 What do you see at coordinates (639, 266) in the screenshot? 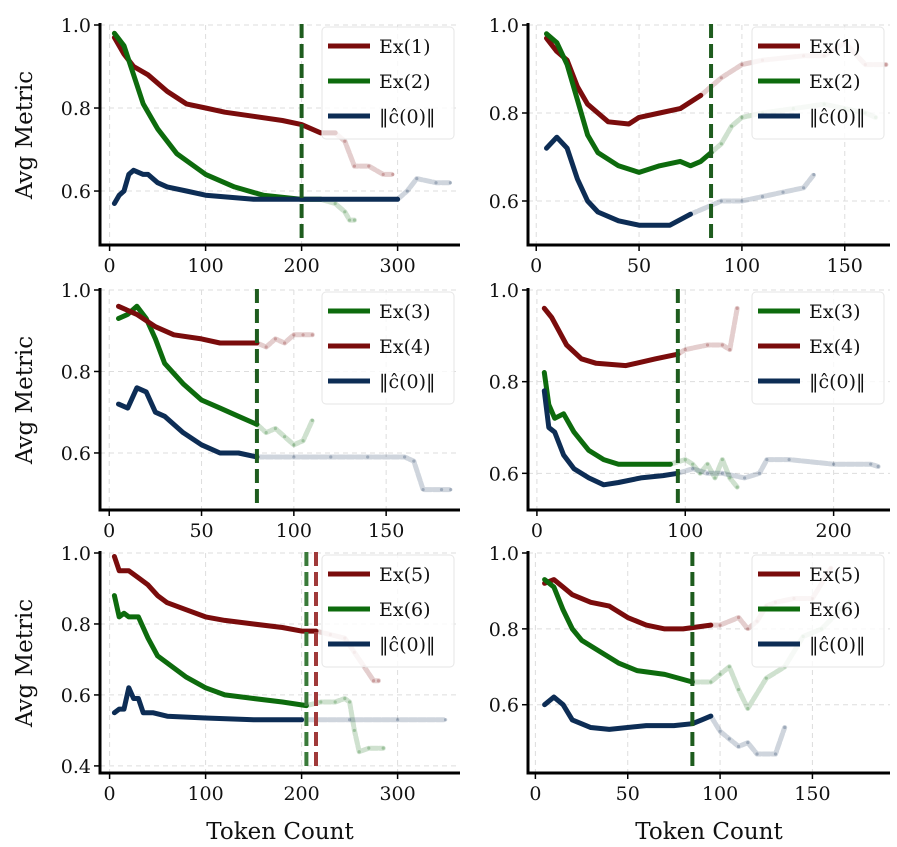
I see `x-tick-label: 50` at bounding box center [639, 266].